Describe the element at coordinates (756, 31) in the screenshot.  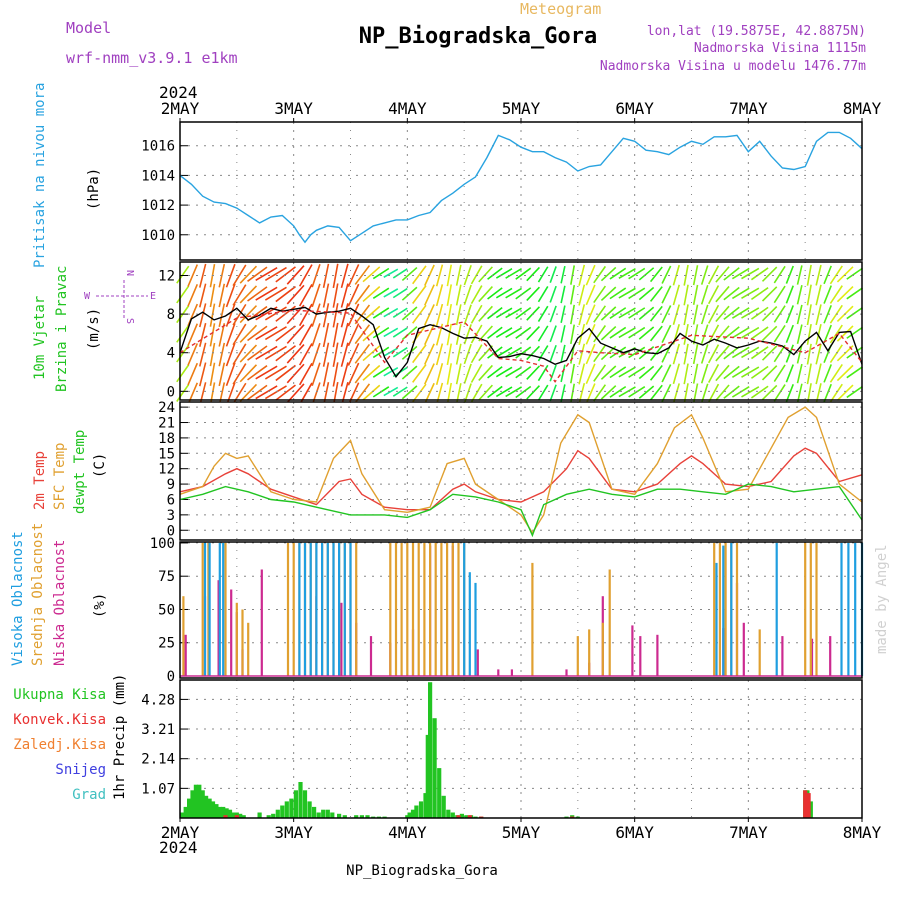
I see `lonlat-label: lon,lat (19.5875E, 42.8875N)` at that location.